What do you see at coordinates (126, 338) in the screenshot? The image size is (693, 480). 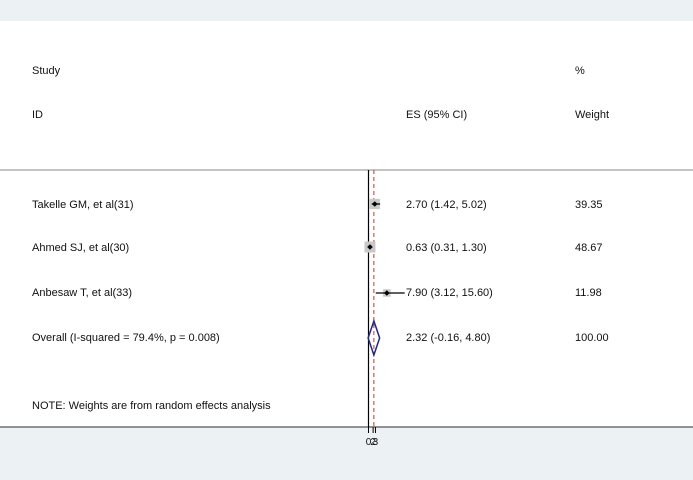 I see `overall-label: Overall (I-squared = 79.4%, p = 0.008)` at bounding box center [126, 338].